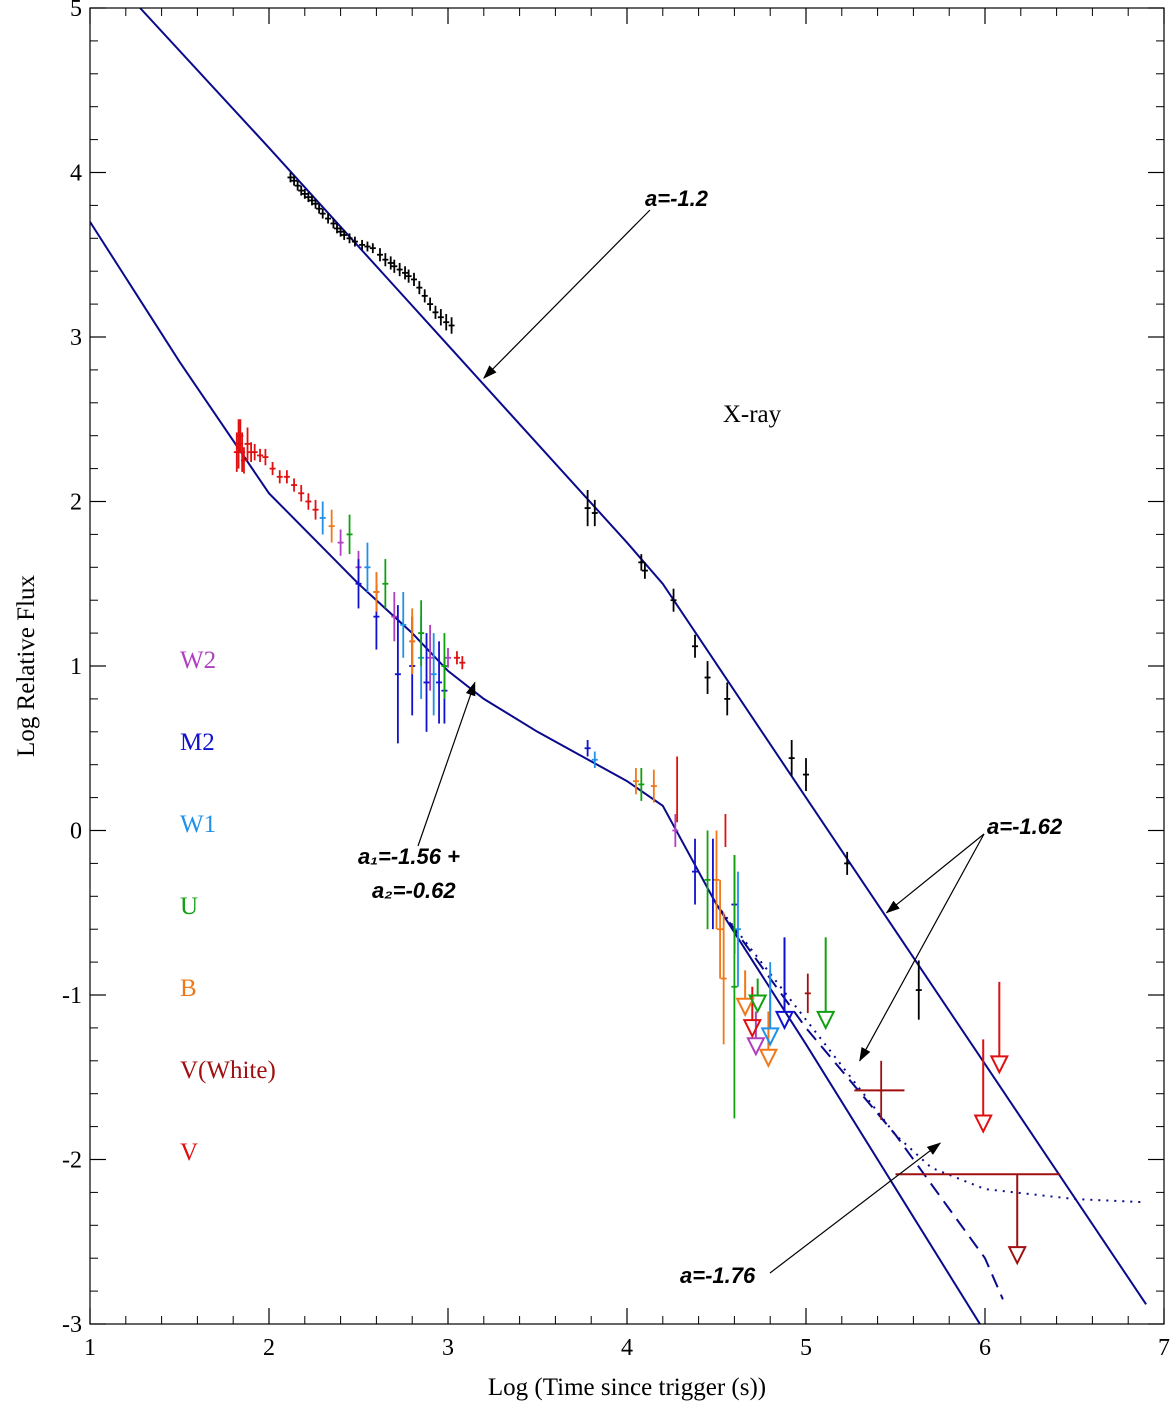  What do you see at coordinates (826, 984) in the screenshot?
I see `upper-limit-u` at bounding box center [826, 984].